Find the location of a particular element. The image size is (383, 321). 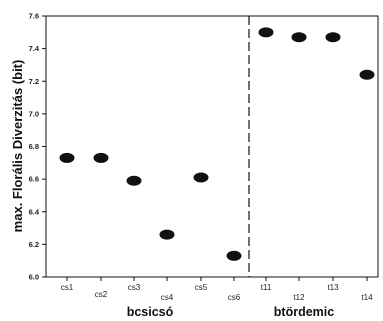

y-tick-label: 7.4 is located at coordinates (34, 48).